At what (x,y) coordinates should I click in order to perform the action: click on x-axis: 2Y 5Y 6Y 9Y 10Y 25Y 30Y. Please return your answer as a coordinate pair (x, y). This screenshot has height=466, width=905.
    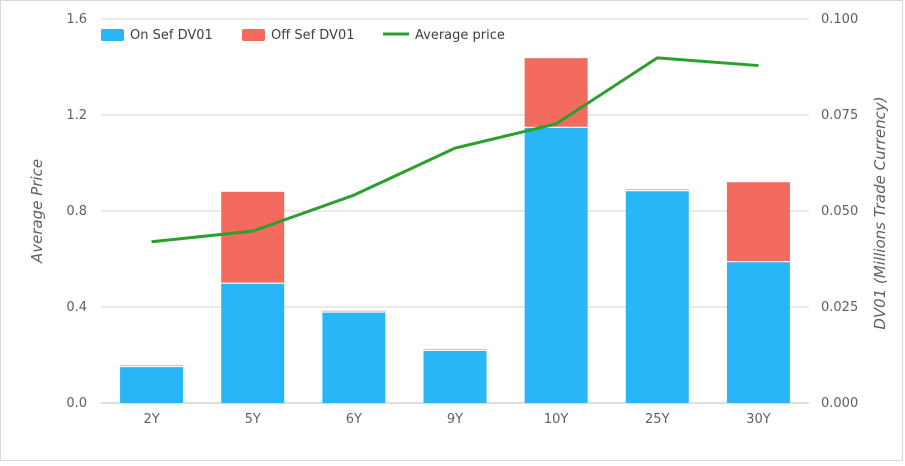
    Looking at the image, I should click on (456, 419).